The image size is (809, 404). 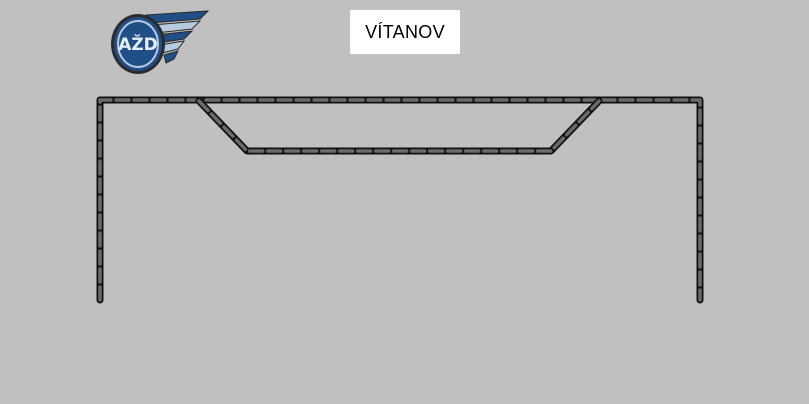 I want to click on siding-track-outline, so click(x=399, y=126).